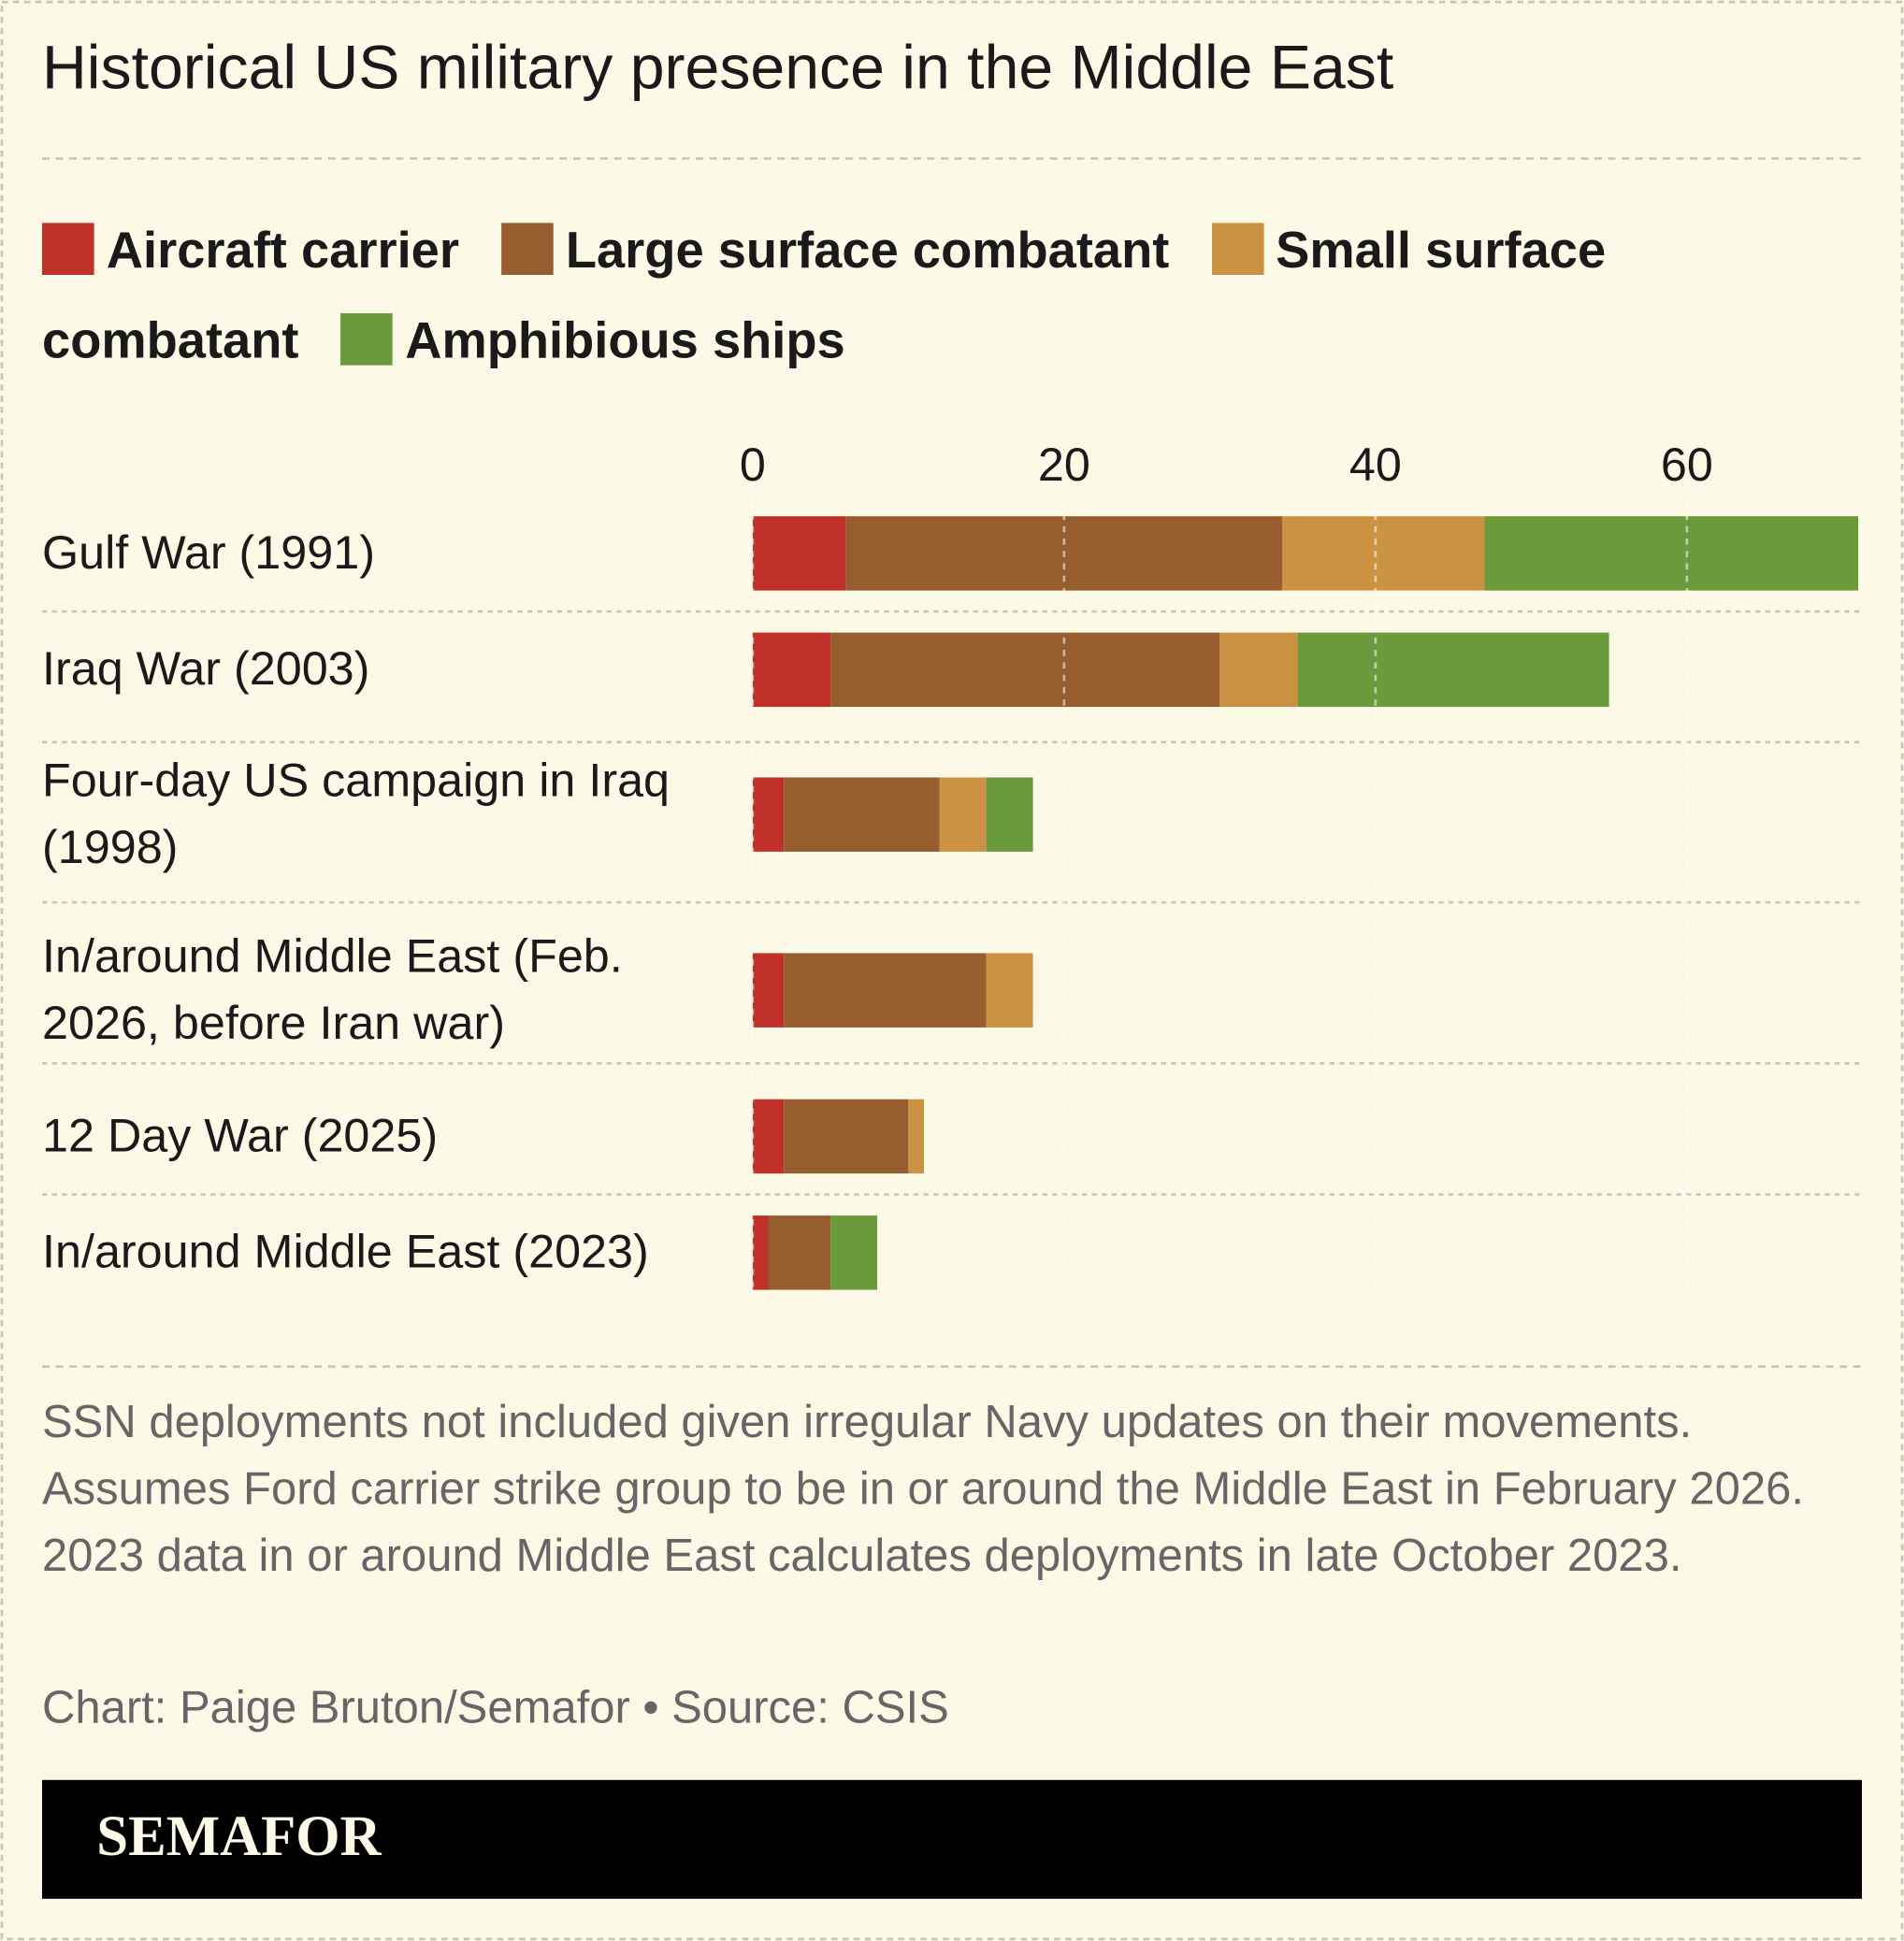 The image size is (1904, 1941). I want to click on legend-label: Large surface combatant, so click(867, 250).